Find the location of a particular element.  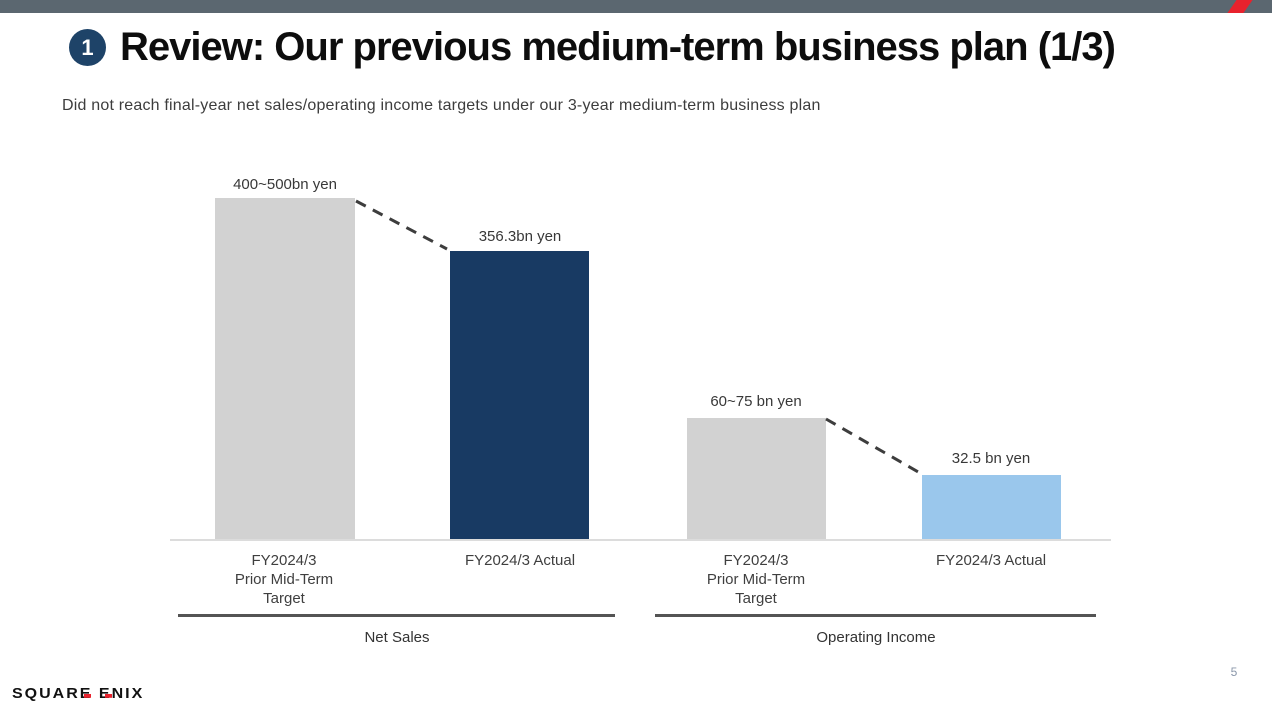

net-sales-target-category-label: FY2024/3 Prior Mid-Term Target is located at coordinates (284, 579).